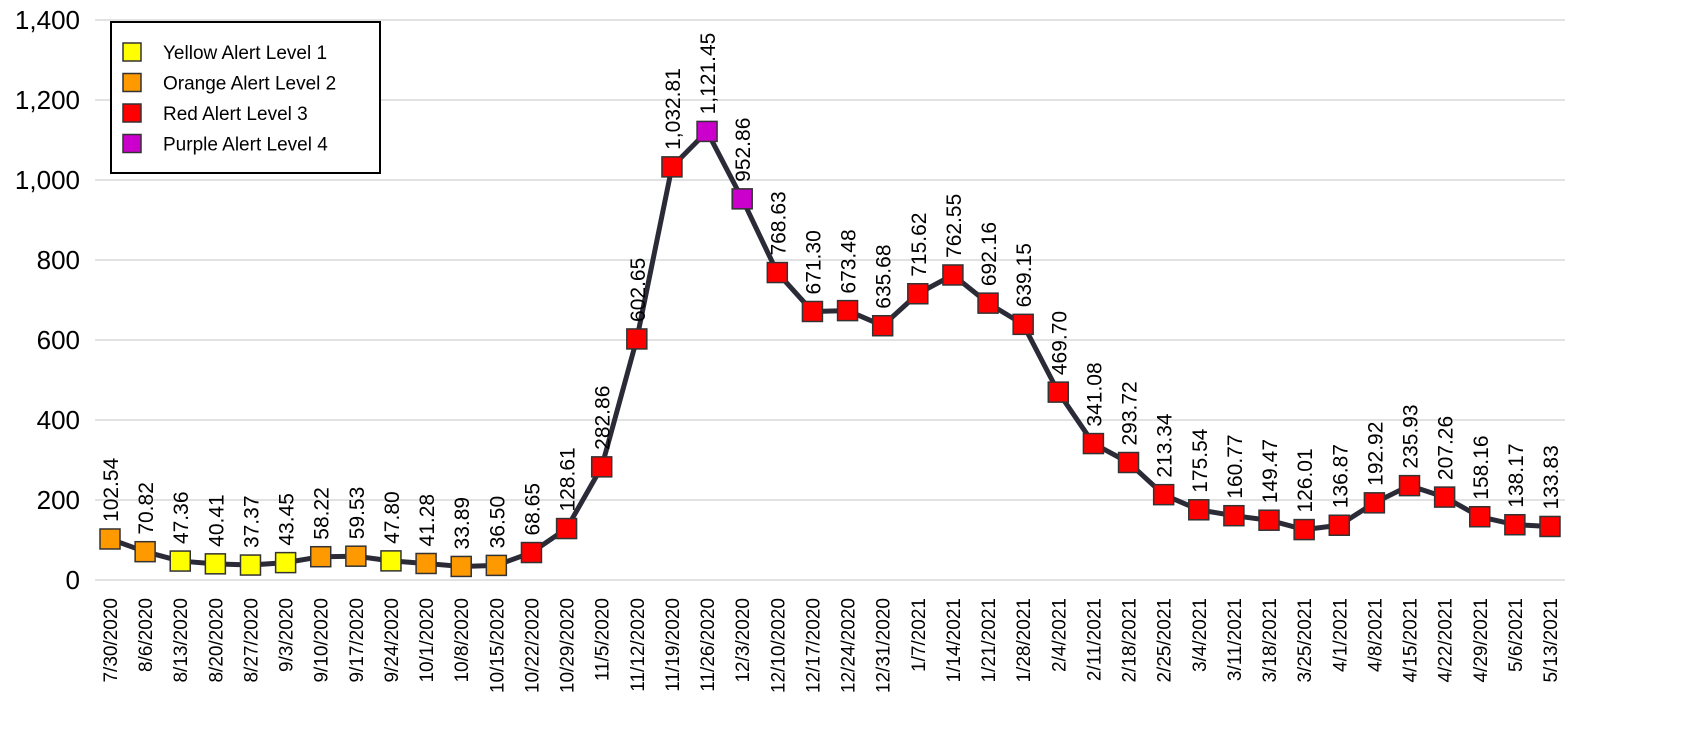  Describe the element at coordinates (778, 645) in the screenshot. I see `x-tick-label: 12/10/2020` at that location.